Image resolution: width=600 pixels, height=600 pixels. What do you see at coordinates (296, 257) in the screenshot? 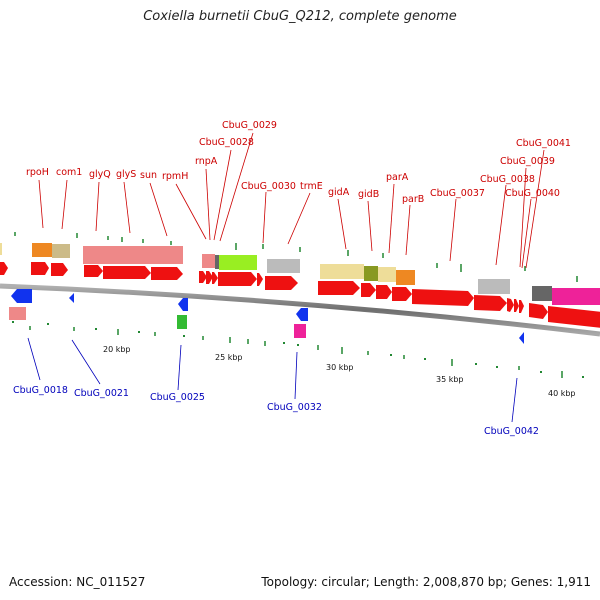
I see `top-tick-marks` at bounding box center [296, 257].